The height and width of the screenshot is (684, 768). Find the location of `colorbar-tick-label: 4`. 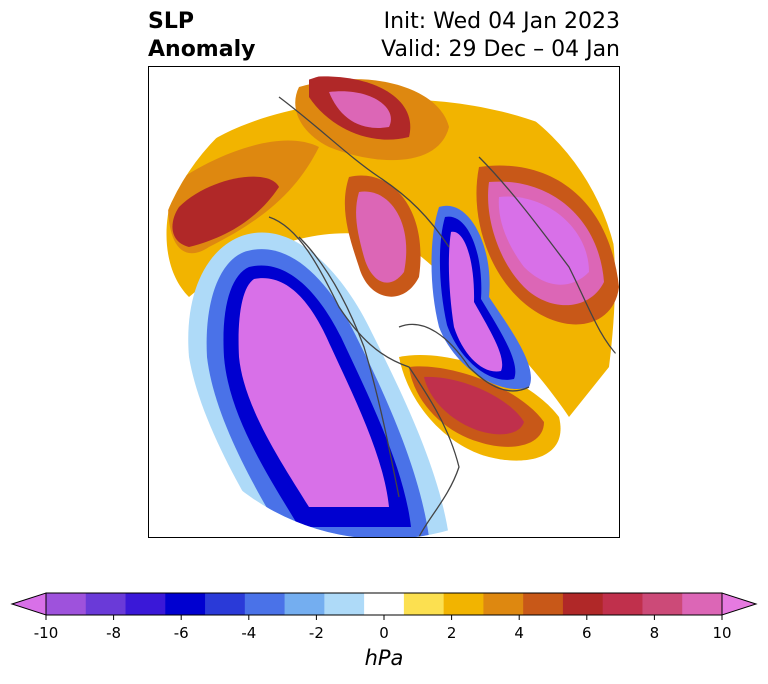

colorbar-tick-label: 4 is located at coordinates (519, 633).